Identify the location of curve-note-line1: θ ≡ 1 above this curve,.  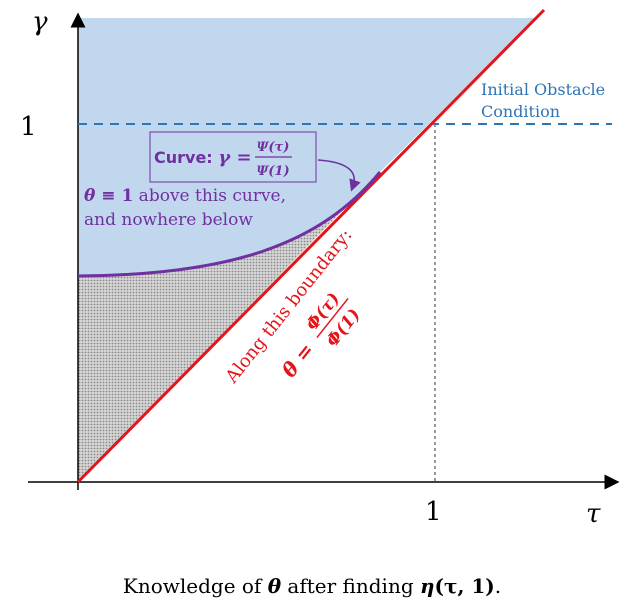
(185, 196).